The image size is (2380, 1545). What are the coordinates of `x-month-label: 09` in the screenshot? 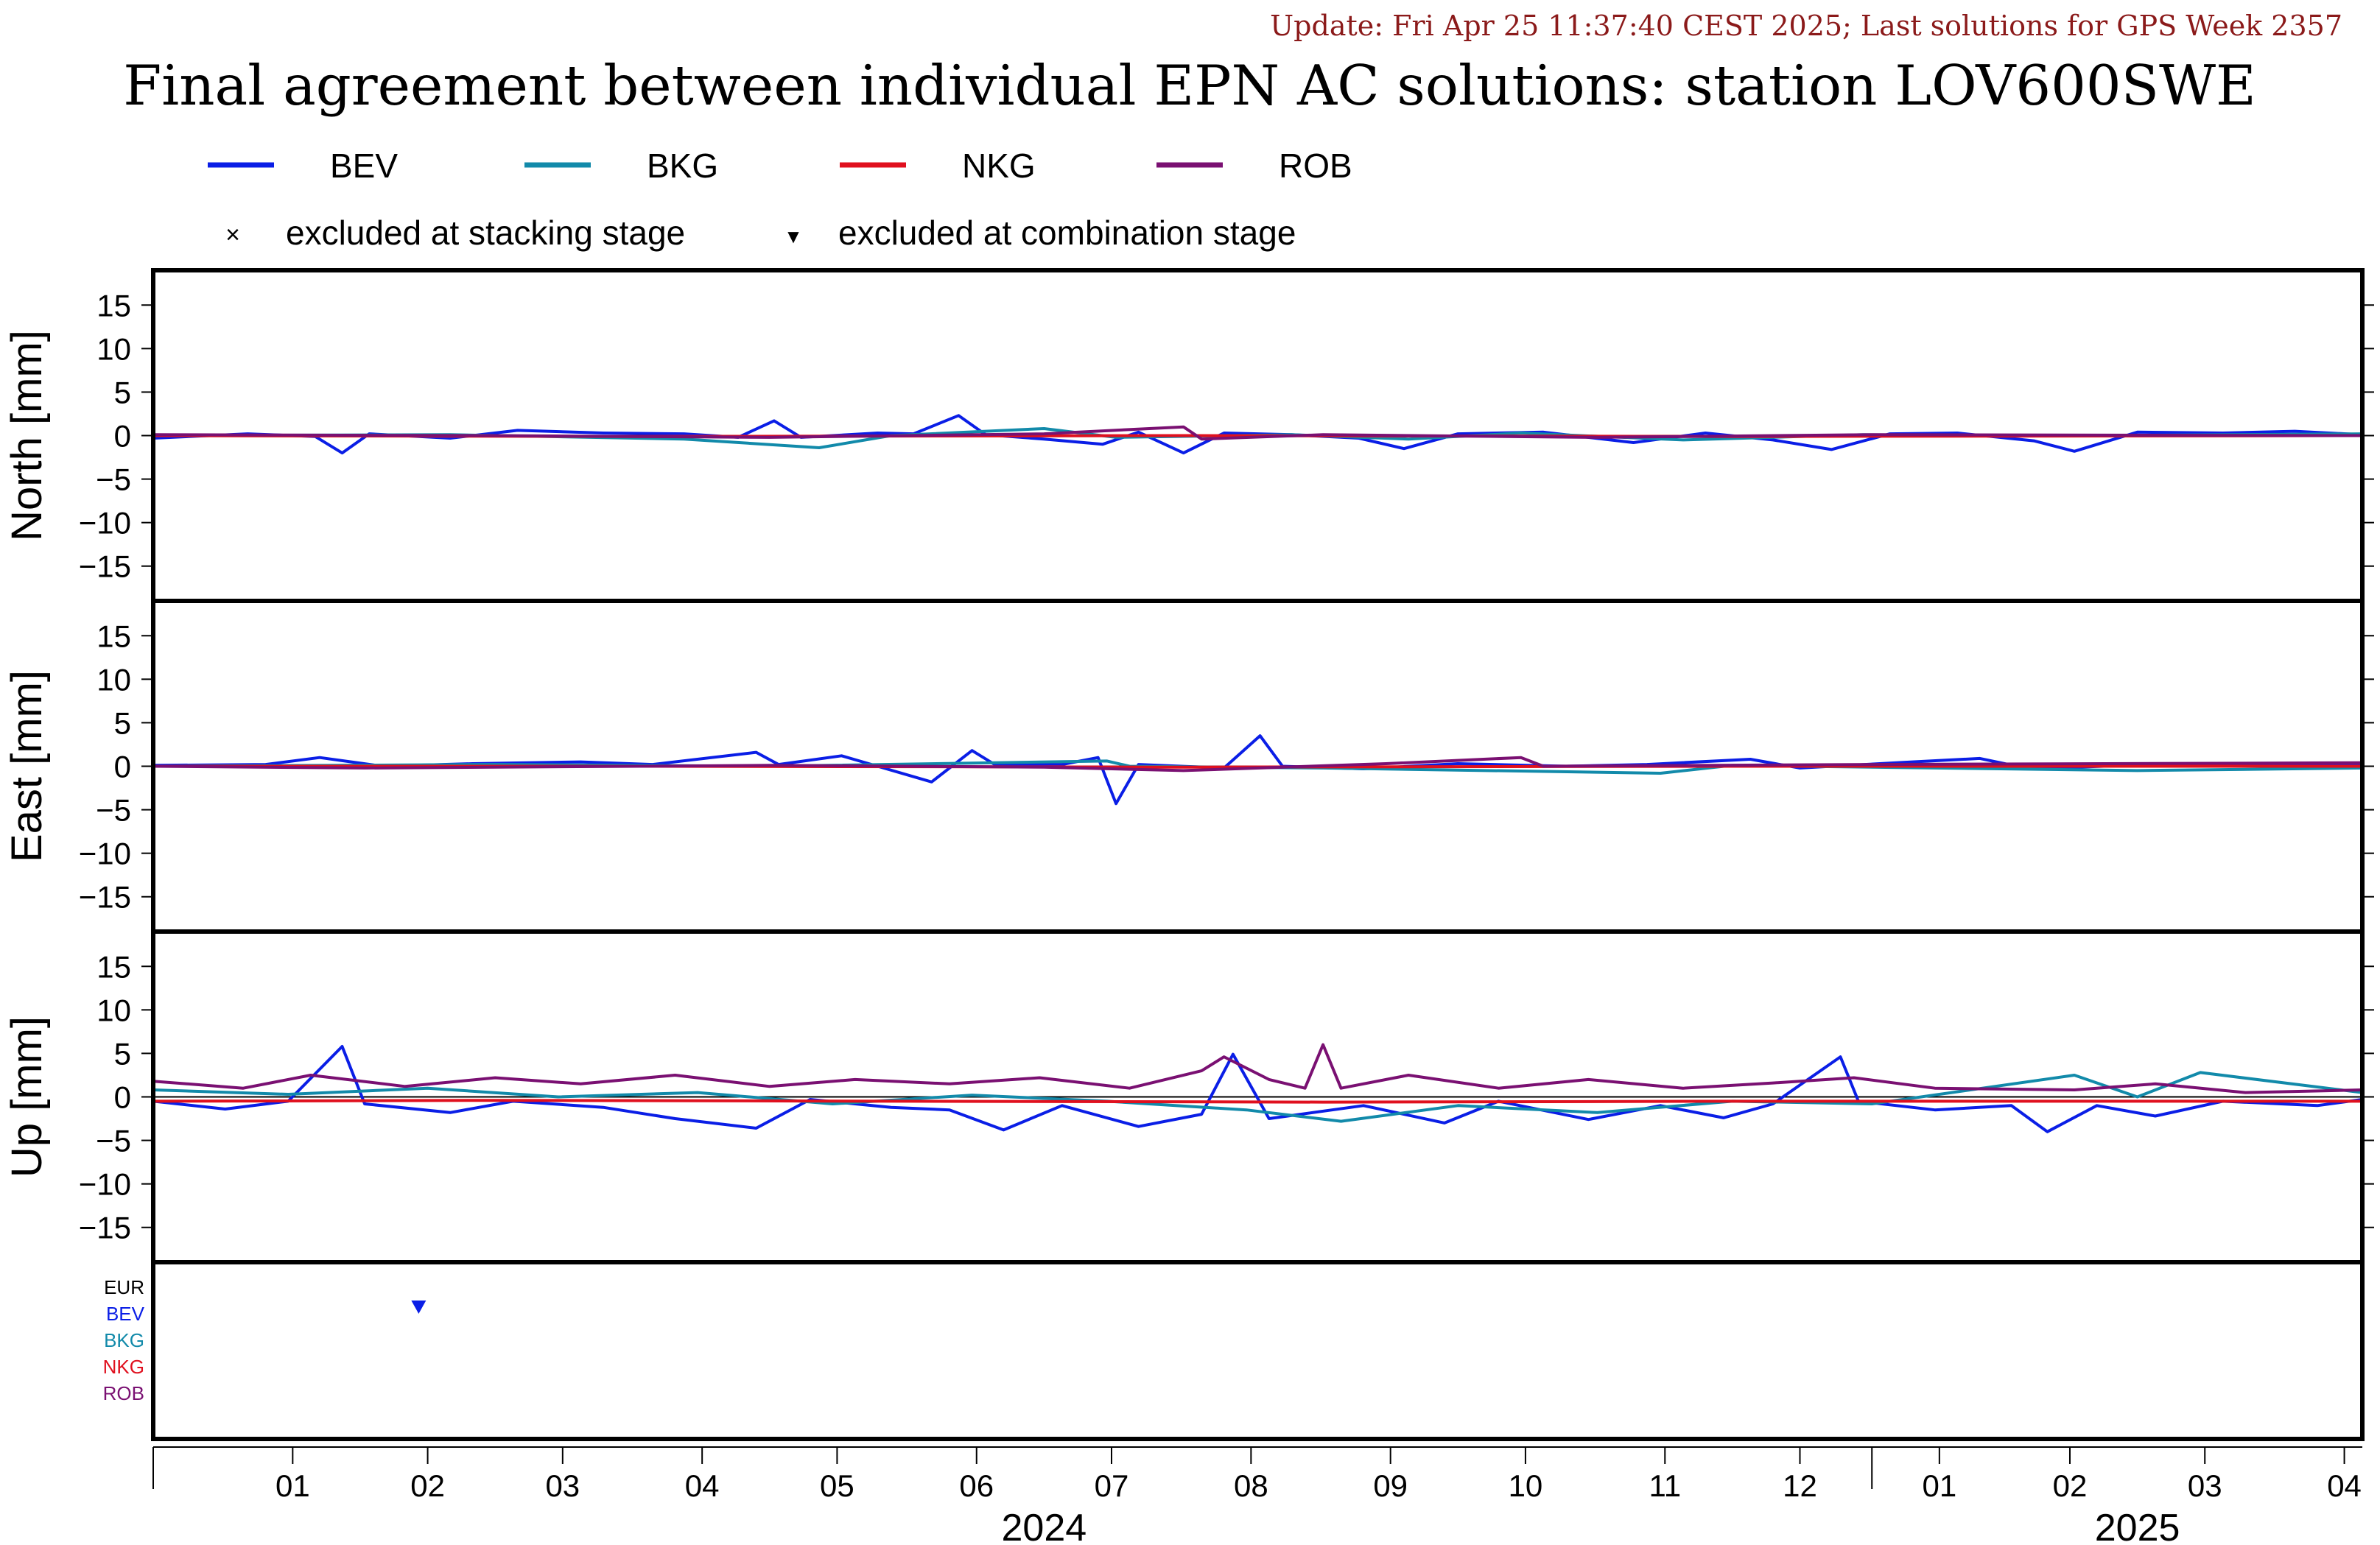 It's located at (1390, 1485).